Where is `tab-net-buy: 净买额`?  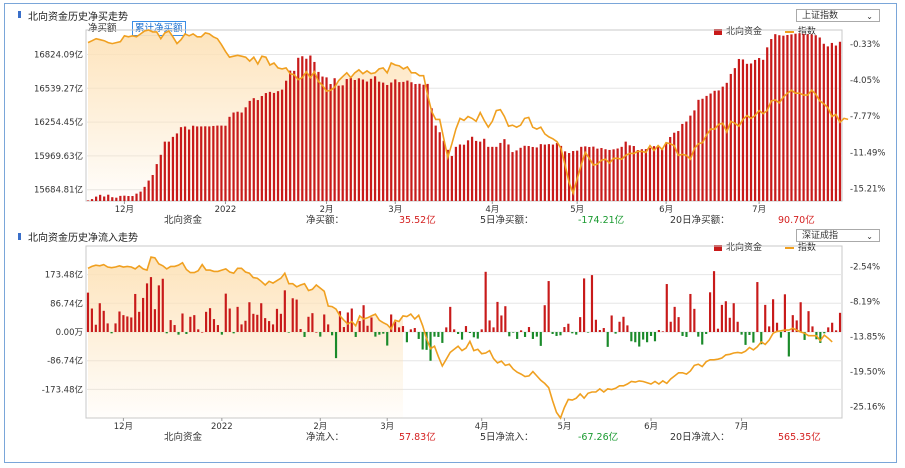 tab-net-buy: 净买额 is located at coordinates (102, 28).